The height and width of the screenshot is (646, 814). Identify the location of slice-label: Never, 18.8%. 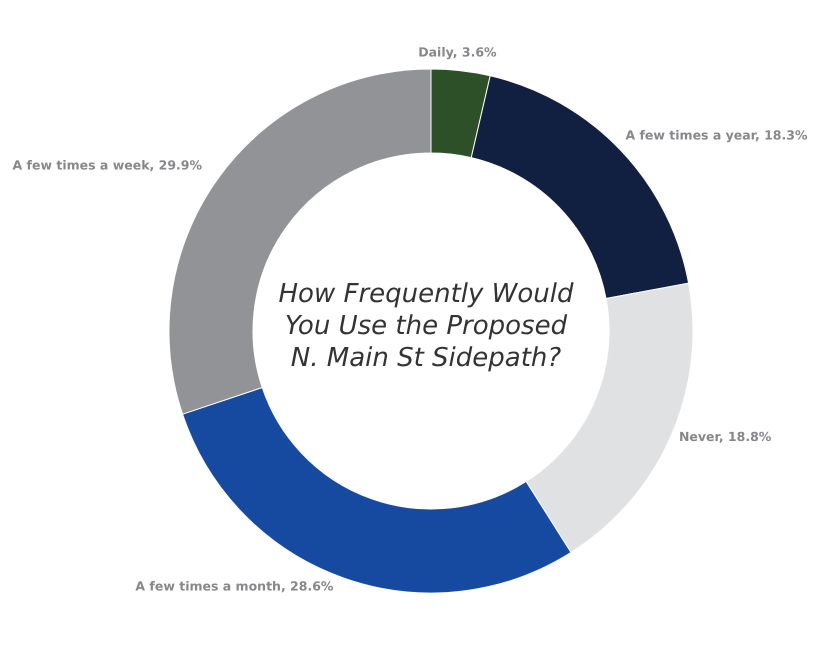
(725, 436).